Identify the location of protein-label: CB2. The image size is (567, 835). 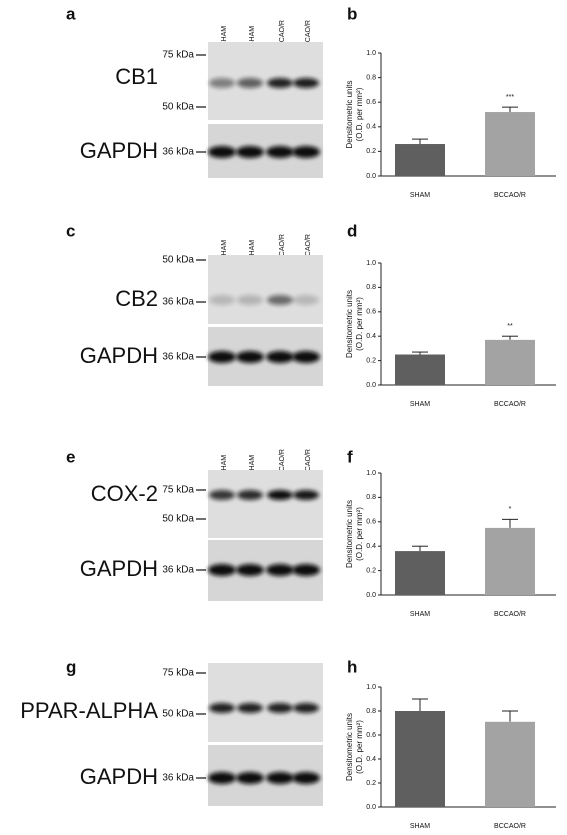
(136, 298).